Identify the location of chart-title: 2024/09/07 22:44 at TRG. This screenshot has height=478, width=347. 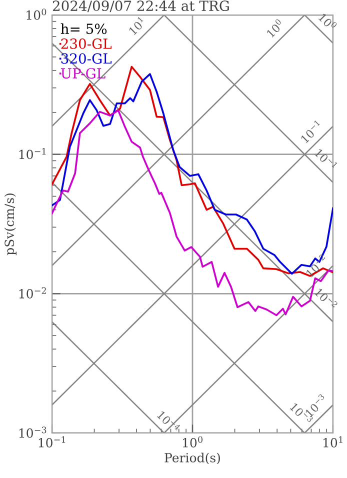
(140, 6).